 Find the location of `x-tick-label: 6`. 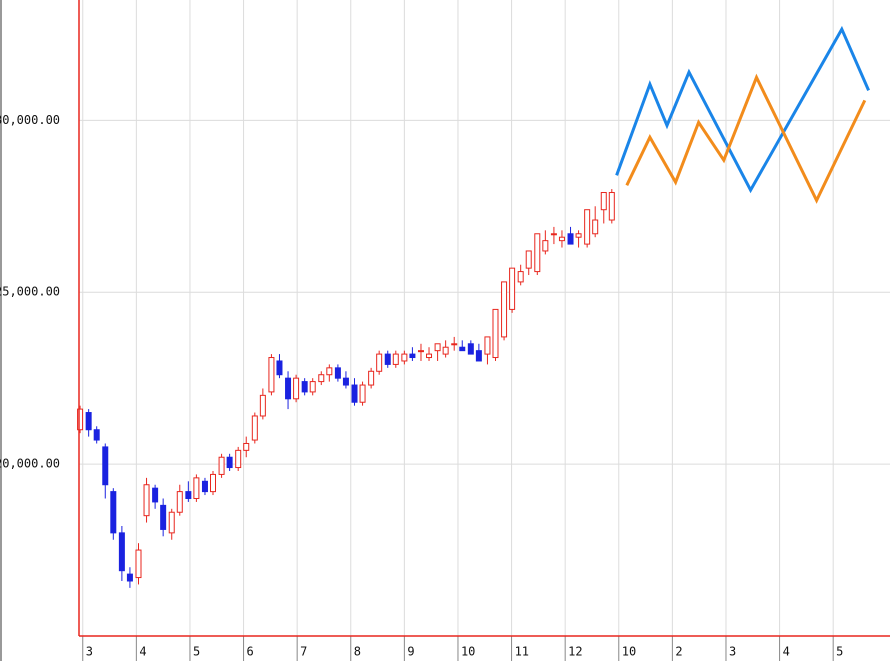

x-tick-label: 6 is located at coordinates (250, 652).